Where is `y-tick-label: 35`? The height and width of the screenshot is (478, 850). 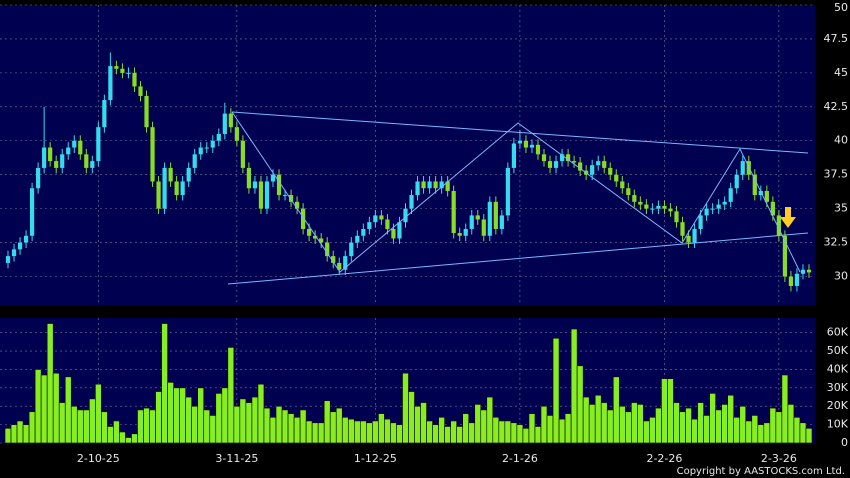
y-tick-label: 35 is located at coordinates (841, 208).